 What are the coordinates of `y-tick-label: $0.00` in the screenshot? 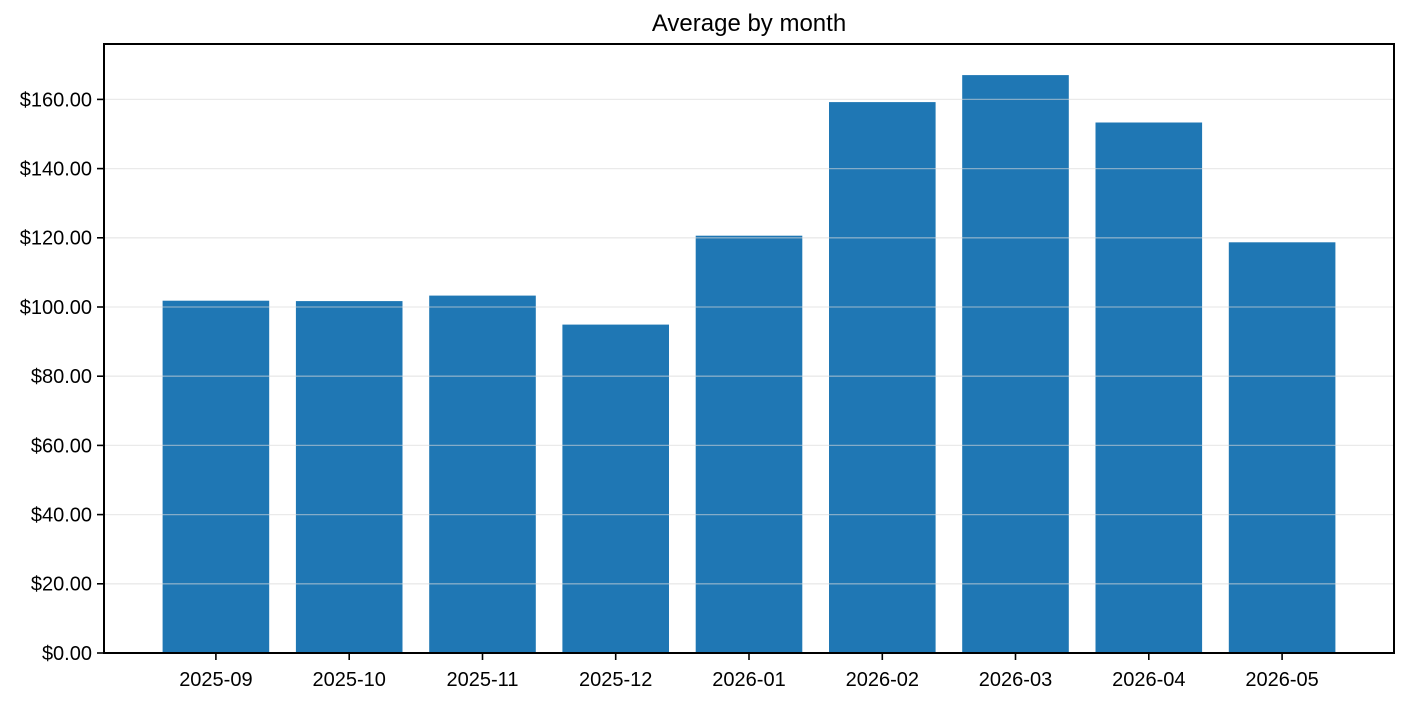 It's located at (67, 654).